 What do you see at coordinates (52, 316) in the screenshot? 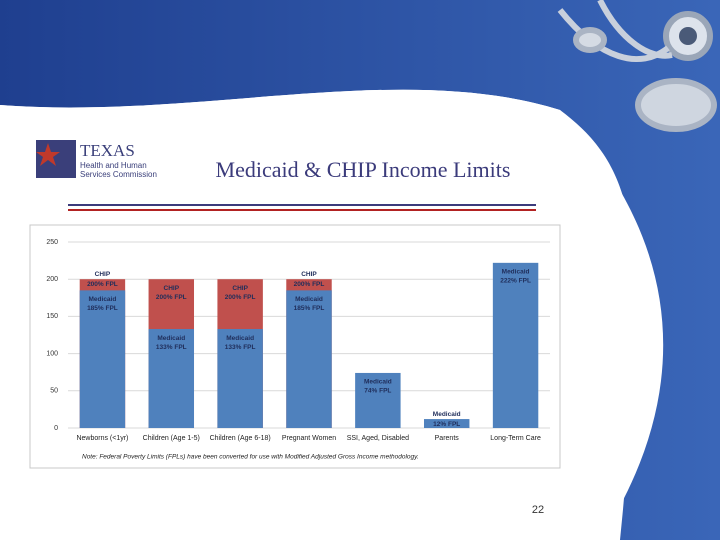
I see `y-tick-label: 150` at bounding box center [52, 316].